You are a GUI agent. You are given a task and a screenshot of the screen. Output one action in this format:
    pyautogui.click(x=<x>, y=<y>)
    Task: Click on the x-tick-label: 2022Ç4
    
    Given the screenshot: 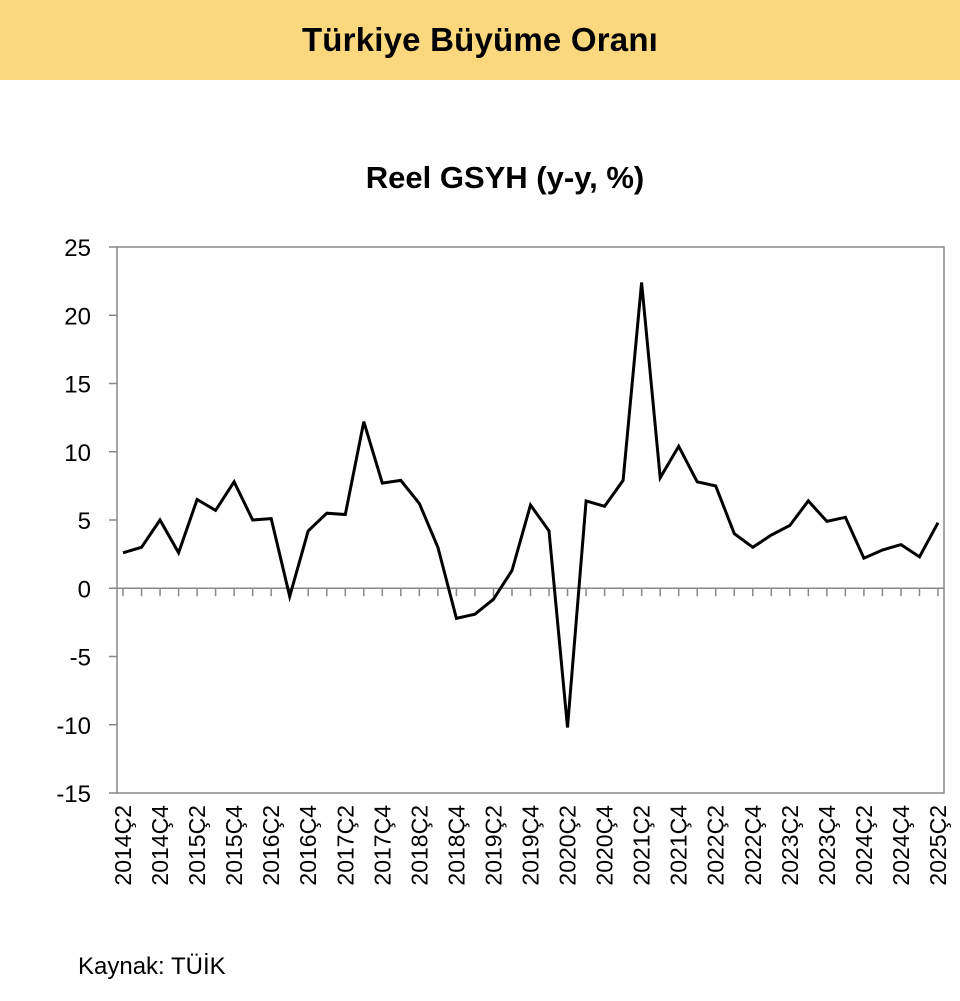 What is the action you would take?
    pyautogui.click(x=753, y=845)
    